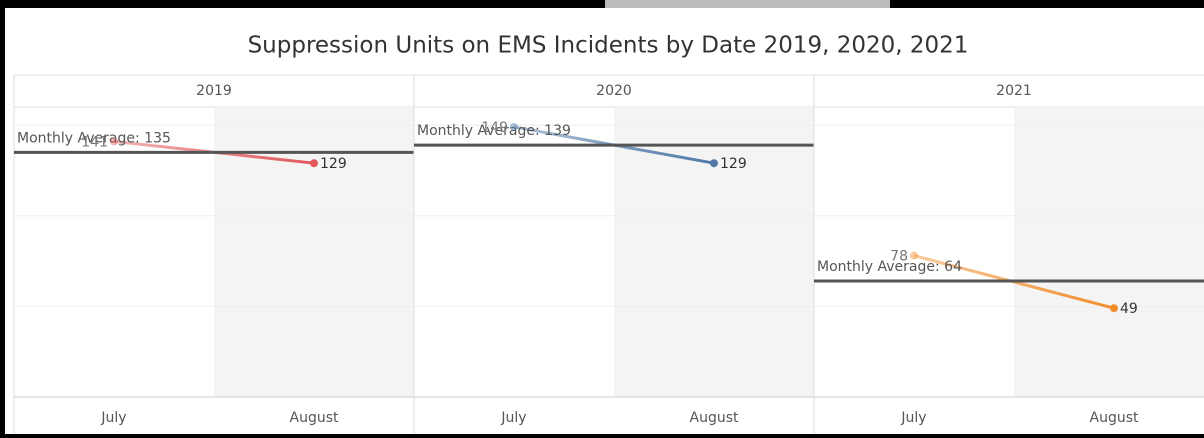 The image size is (1204, 438). I want to click on data-label: 49, so click(1129, 309).